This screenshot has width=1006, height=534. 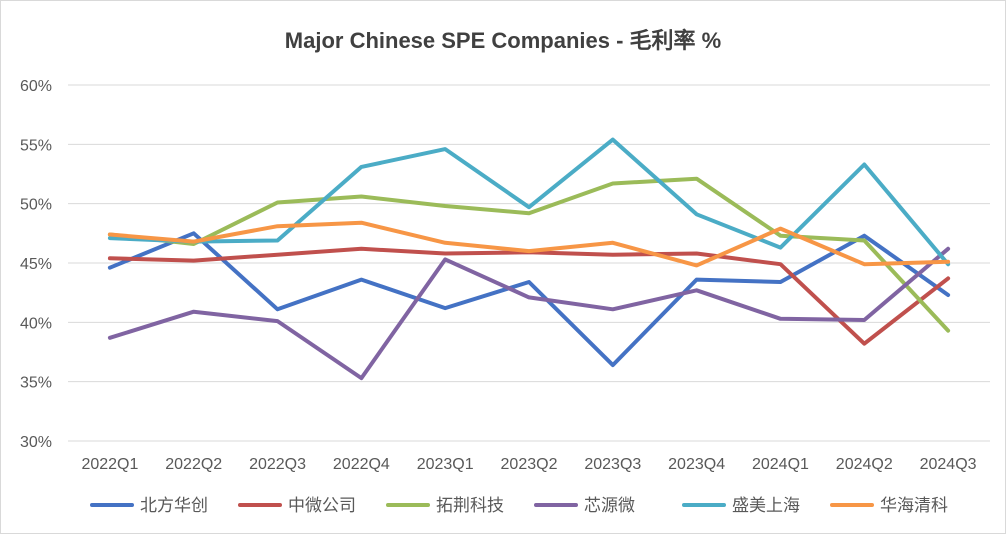 I want to click on x-tick-label: 2023Q2, so click(x=529, y=464).